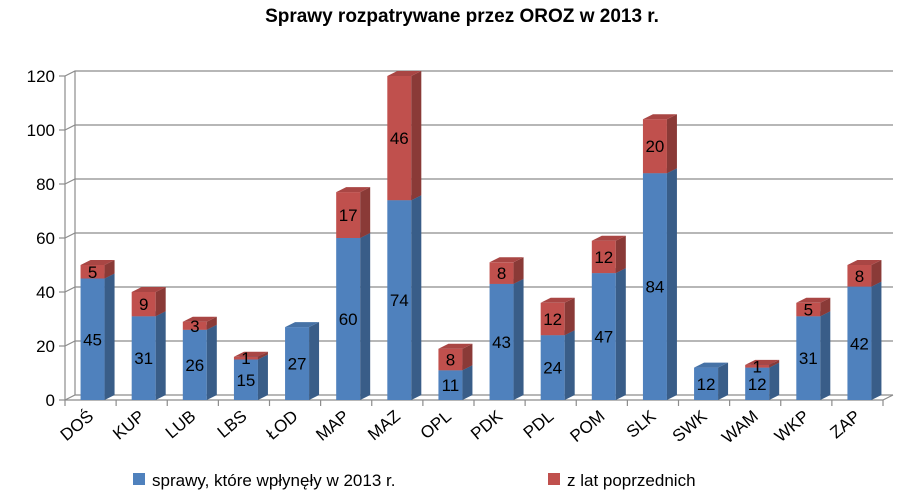 The image size is (924, 499). I want to click on x-tick-label: MAZ, so click(384, 426).